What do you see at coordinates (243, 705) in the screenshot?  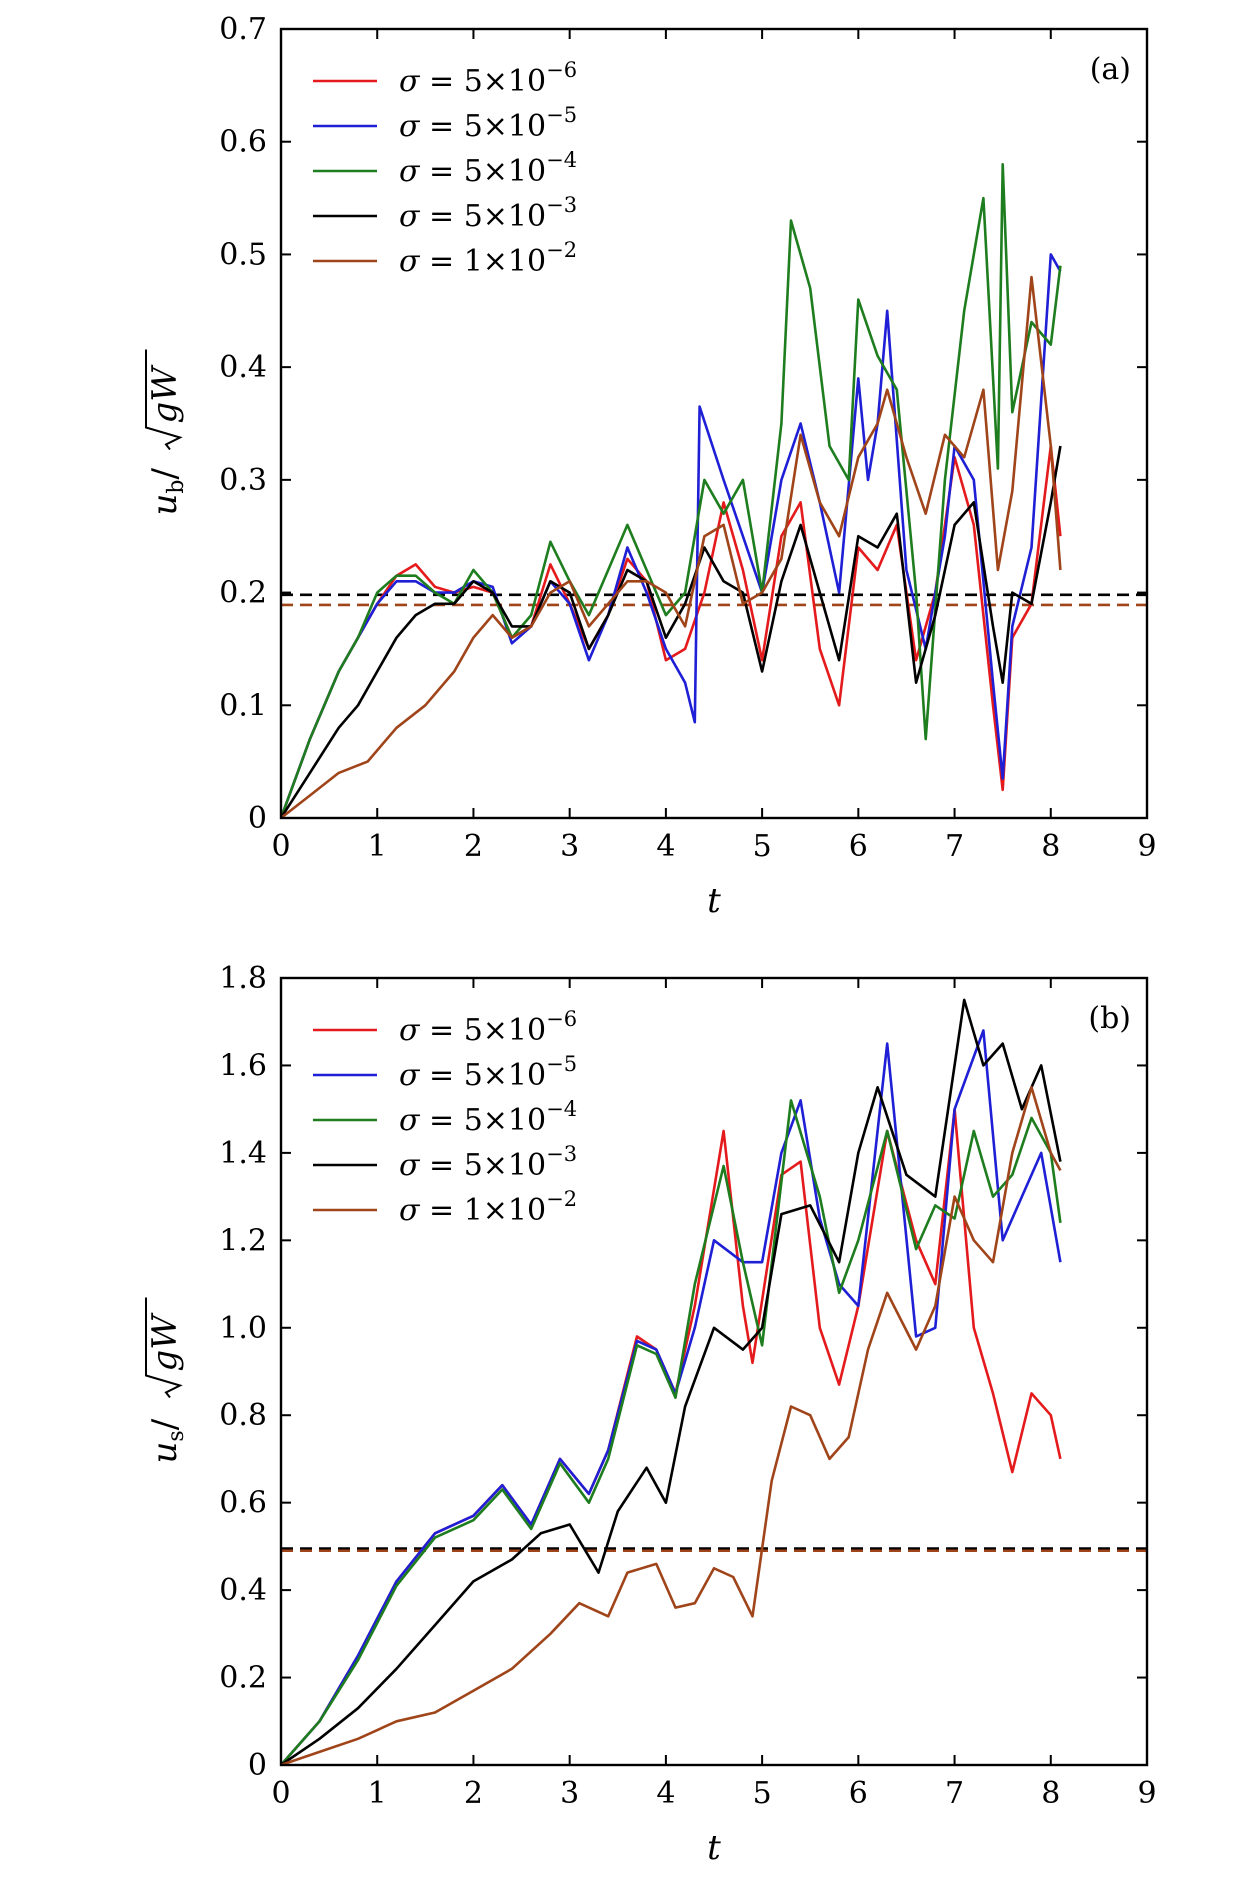 I see `y-tick-label: 0.1` at bounding box center [243, 705].